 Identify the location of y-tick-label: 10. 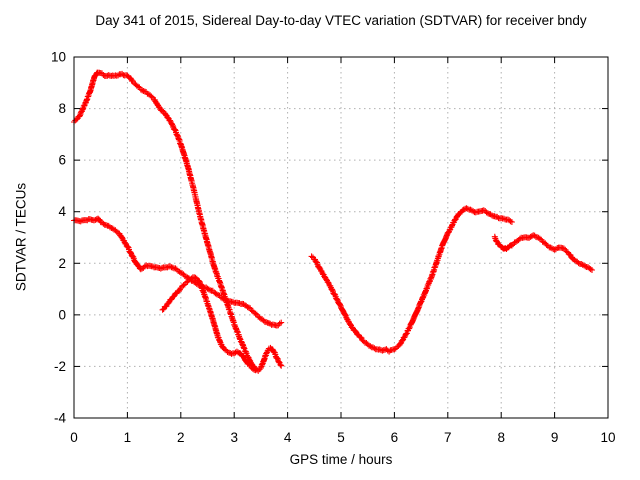
(58, 57).